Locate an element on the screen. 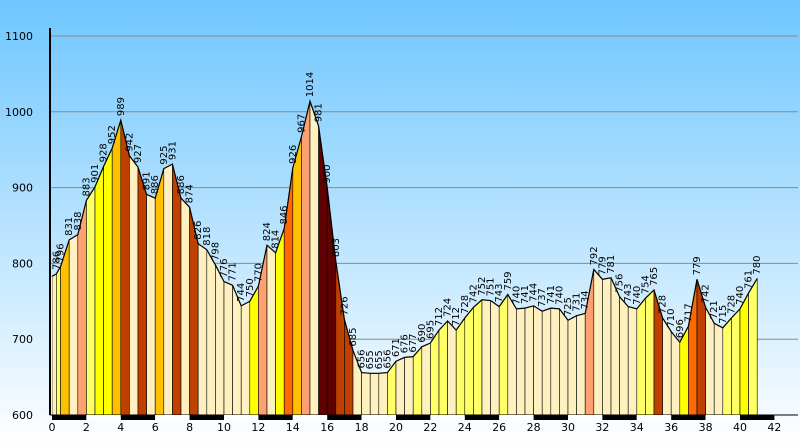 Image resolution: width=800 pixels, height=446 pixels. elevation-label: 786 is located at coordinates (56, 260).